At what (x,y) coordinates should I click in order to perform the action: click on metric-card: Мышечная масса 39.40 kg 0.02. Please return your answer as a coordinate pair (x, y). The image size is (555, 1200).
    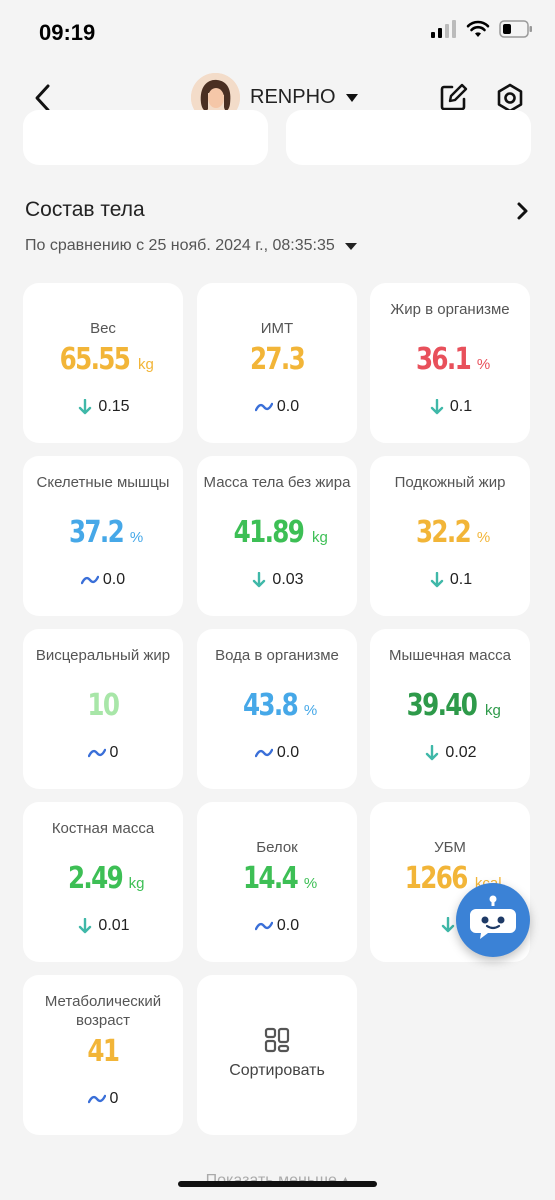
    Looking at the image, I should click on (450, 709).